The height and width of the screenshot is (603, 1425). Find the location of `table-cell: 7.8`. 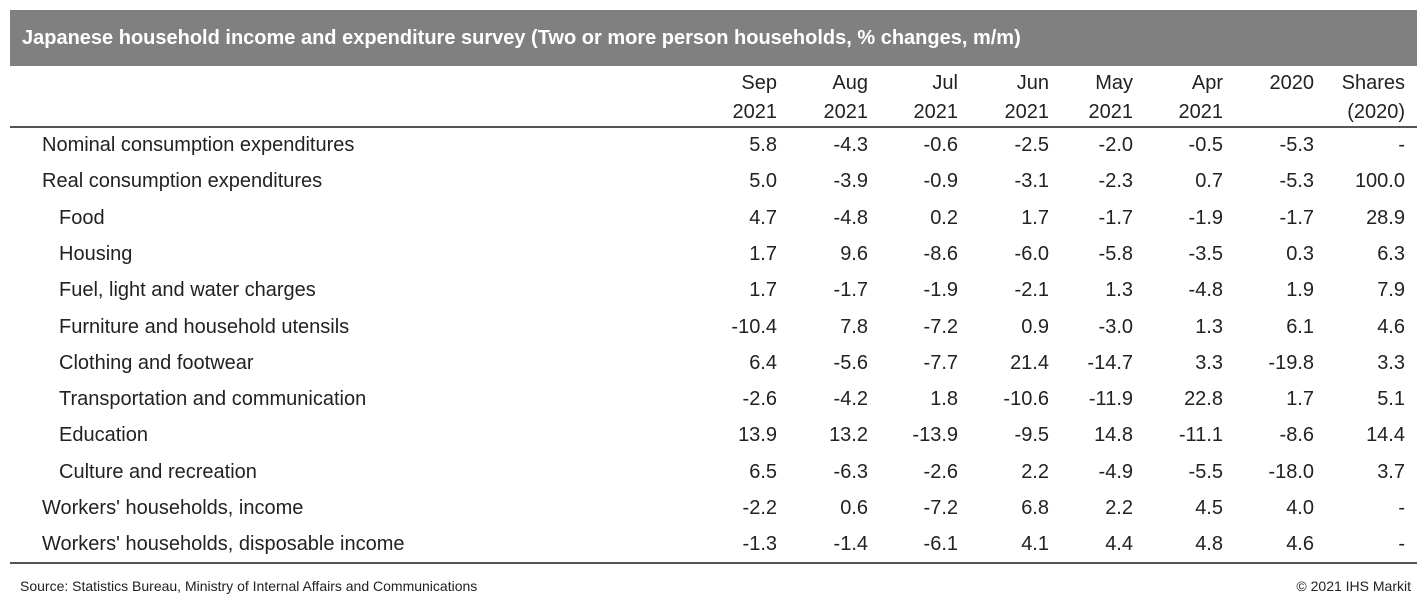

table-cell: 7.8 is located at coordinates (854, 326).